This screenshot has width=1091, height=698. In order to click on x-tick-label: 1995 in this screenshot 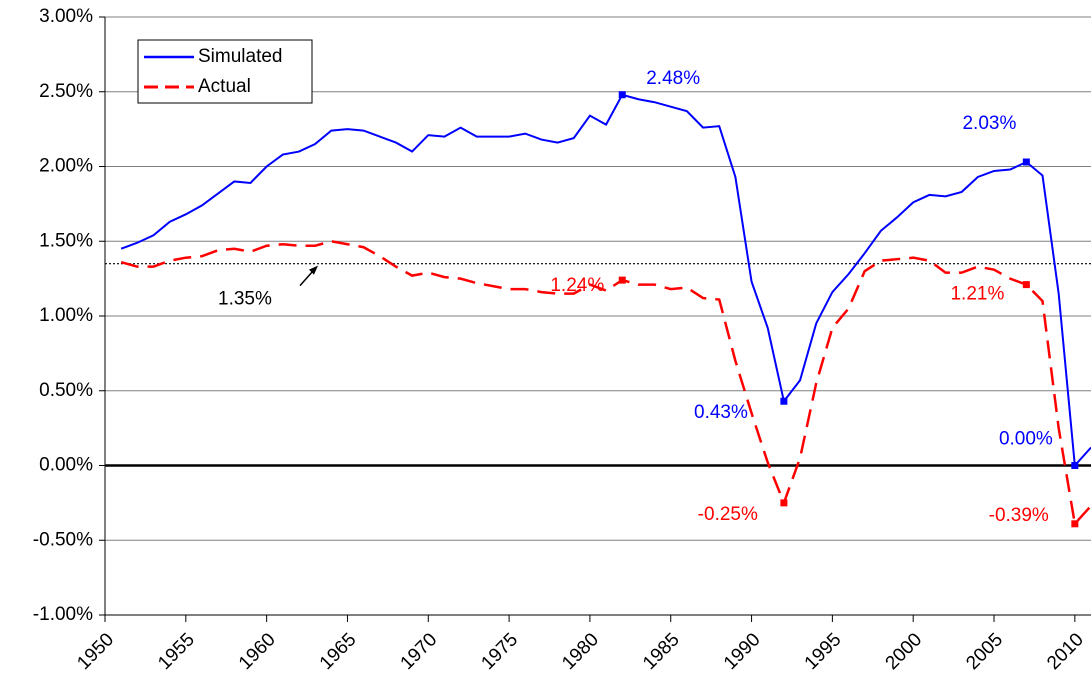, I will do `click(823, 651)`.